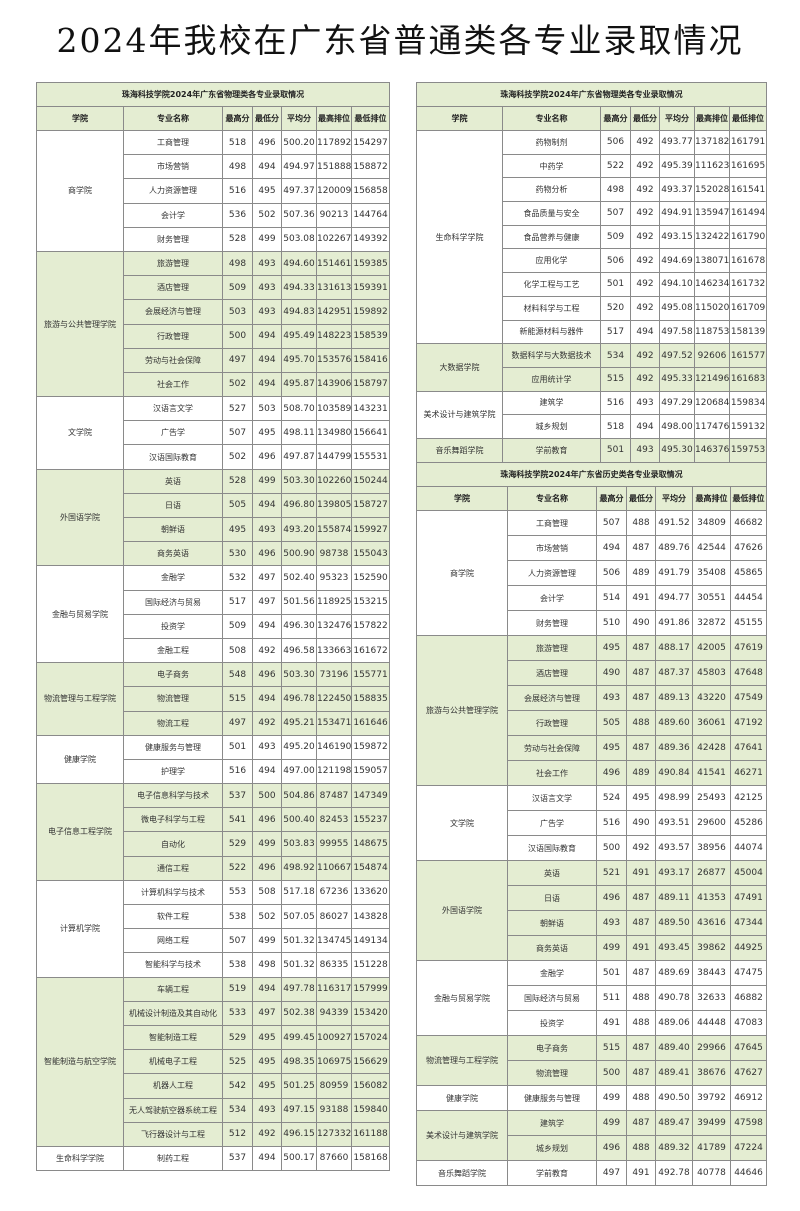 The image size is (800, 1211). I want to click on table-row: 人力资源管理 516 495 497.37 120009 156858, so click(213, 191).